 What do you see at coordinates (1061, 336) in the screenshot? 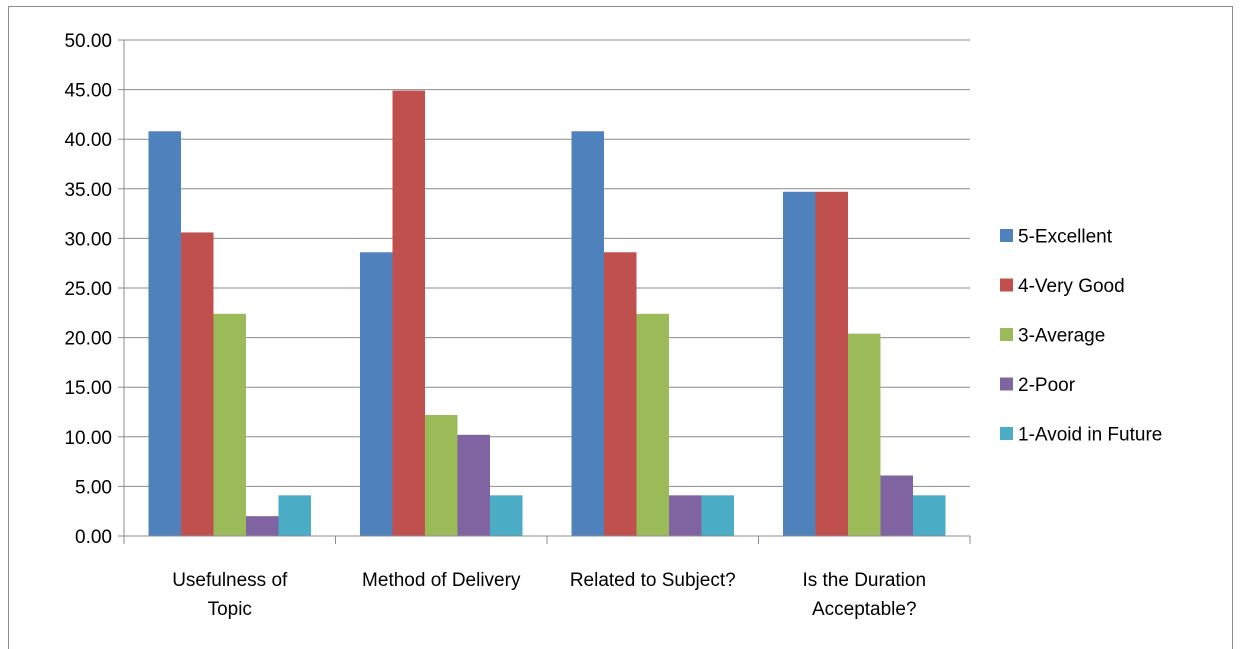
I see `legend-label: 3-Average` at bounding box center [1061, 336].